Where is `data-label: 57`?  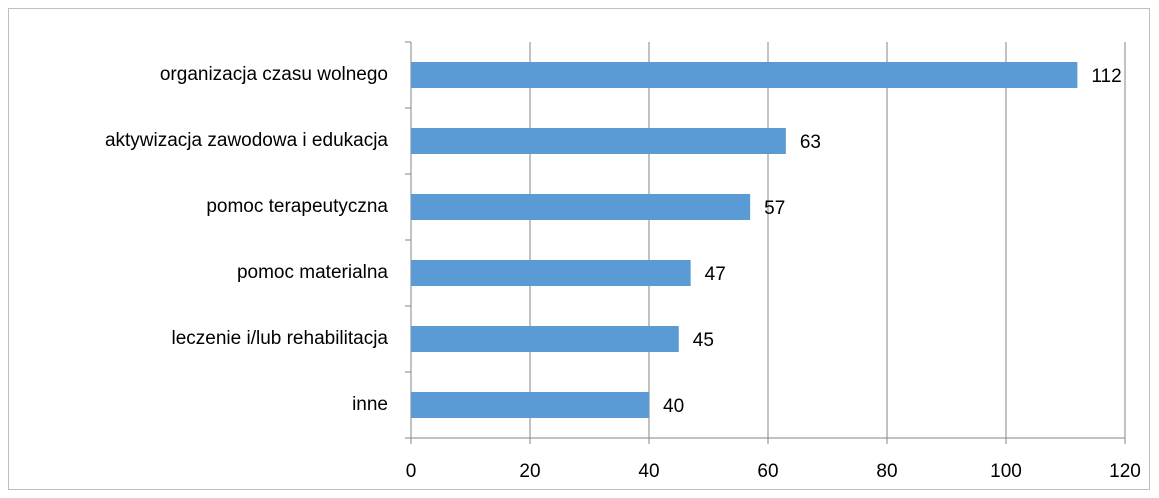 data-label: 57 is located at coordinates (774, 208).